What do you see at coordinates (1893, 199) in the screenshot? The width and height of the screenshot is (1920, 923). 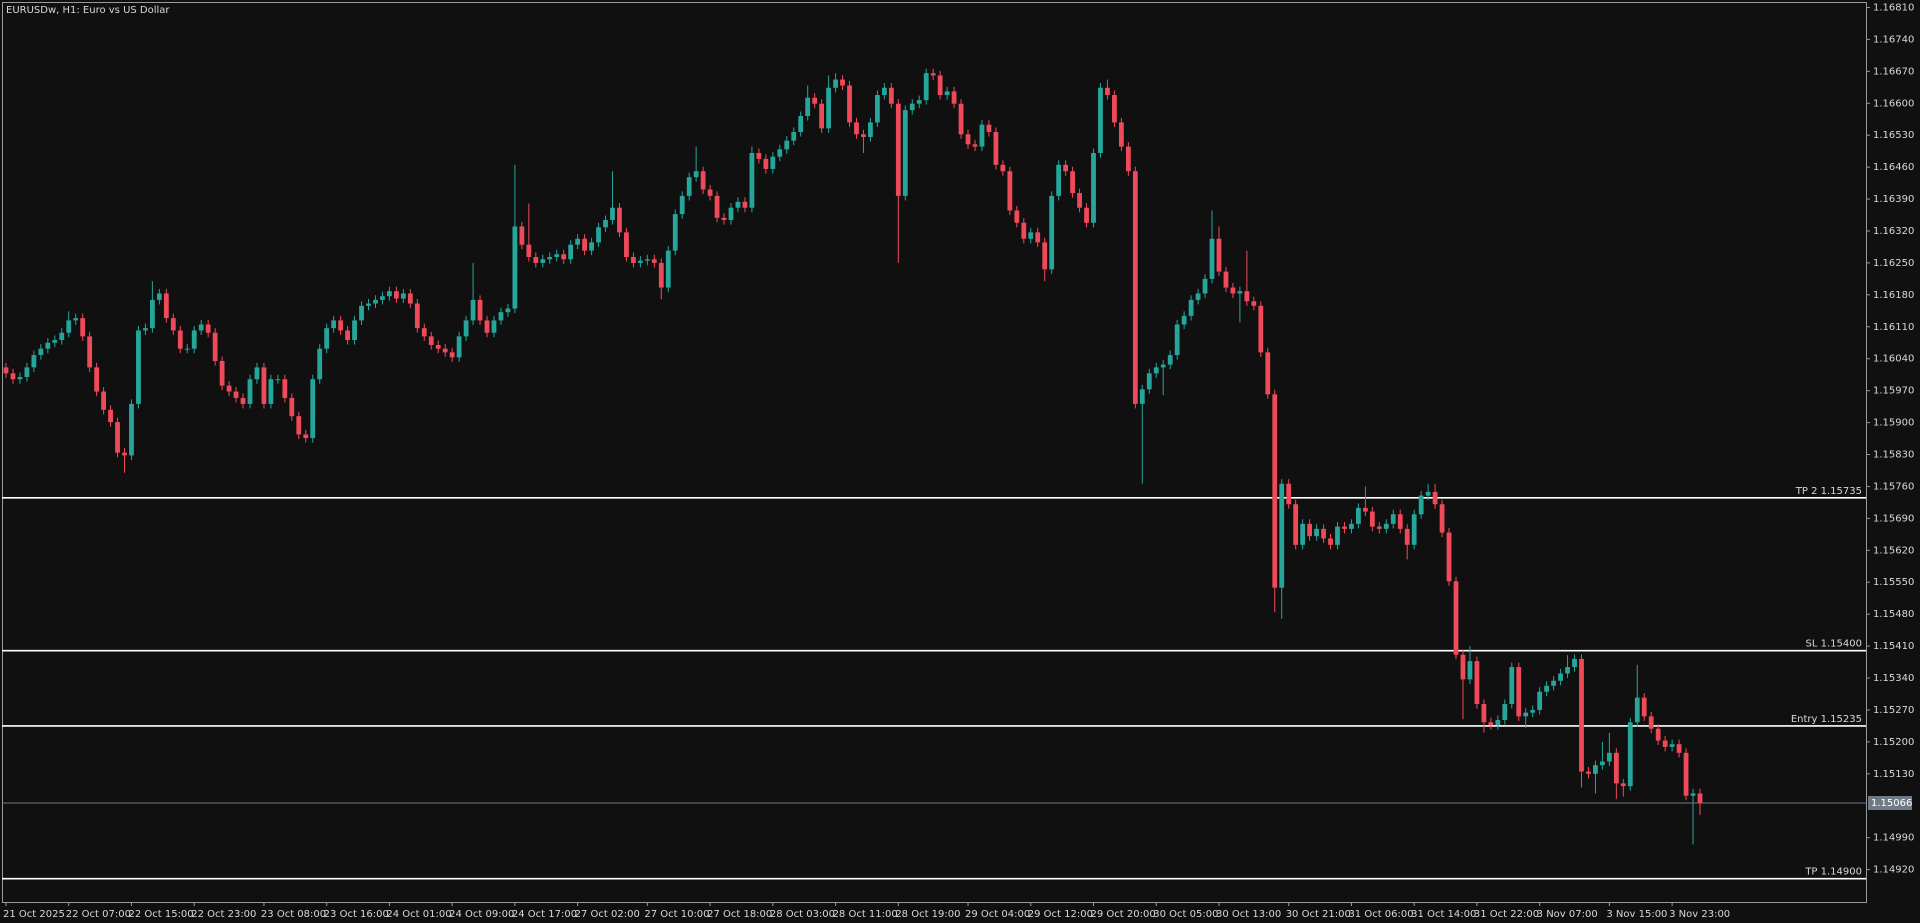 I see `y-tick-label: 1.16390` at bounding box center [1893, 199].